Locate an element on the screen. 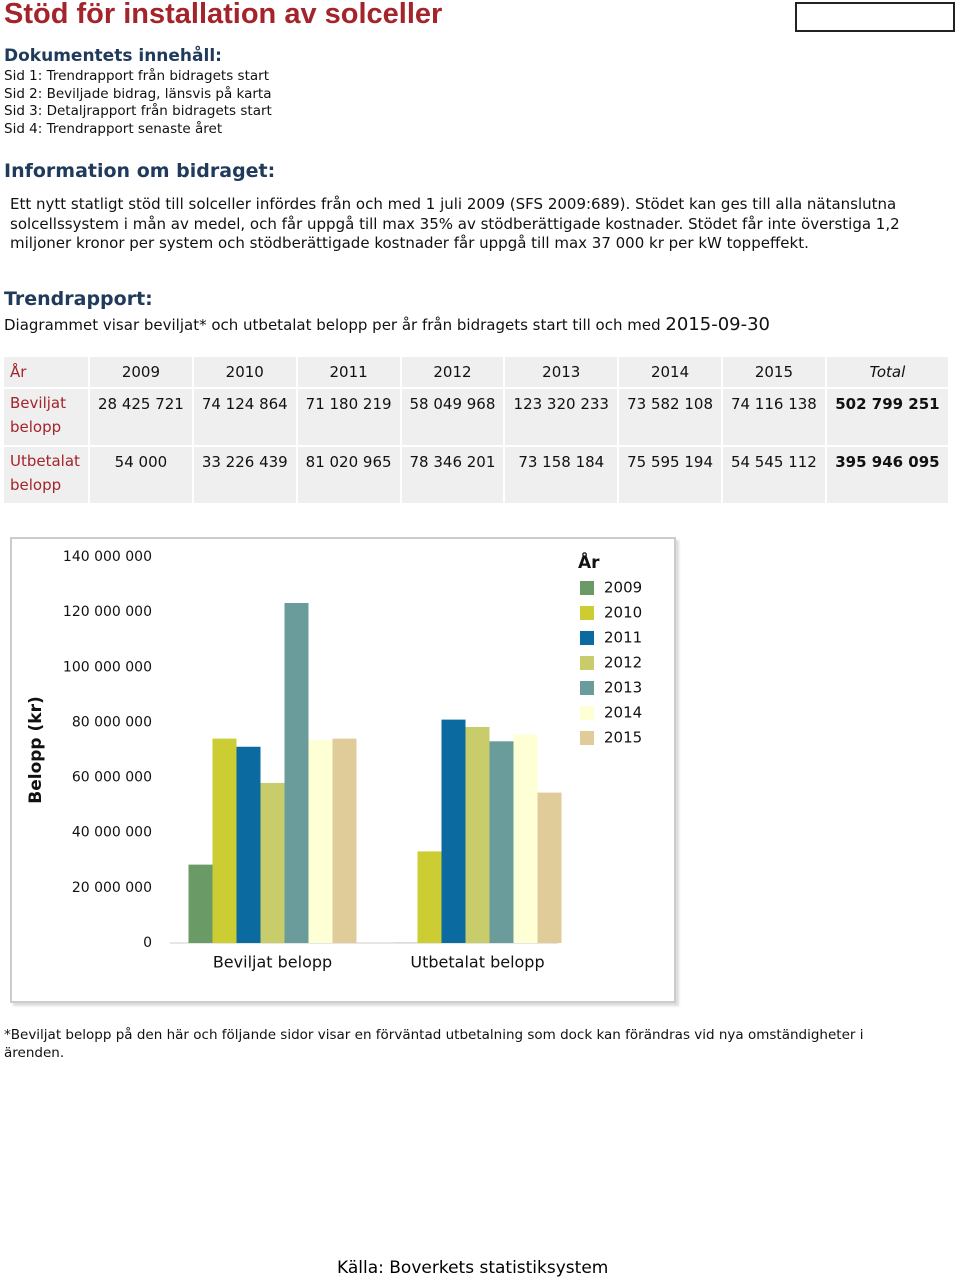 The image size is (960, 1280). table-cell: Beviljat belopp is located at coordinates (46, 417).